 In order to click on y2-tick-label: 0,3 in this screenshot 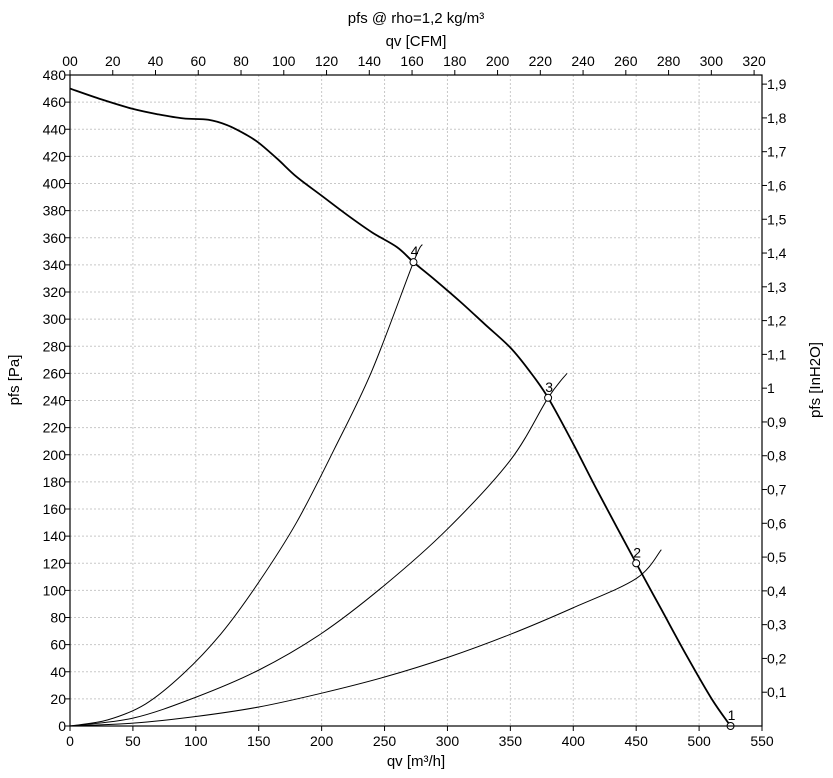, I will do `click(777, 625)`.